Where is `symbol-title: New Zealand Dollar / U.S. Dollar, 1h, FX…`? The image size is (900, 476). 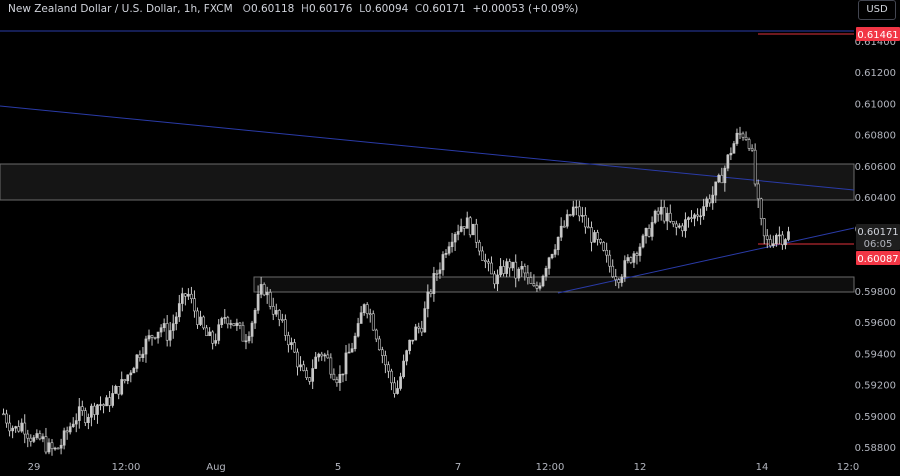 symbol-title: New Zealand Dollar / U.S. Dollar, 1h, FX… is located at coordinates (120, 9).